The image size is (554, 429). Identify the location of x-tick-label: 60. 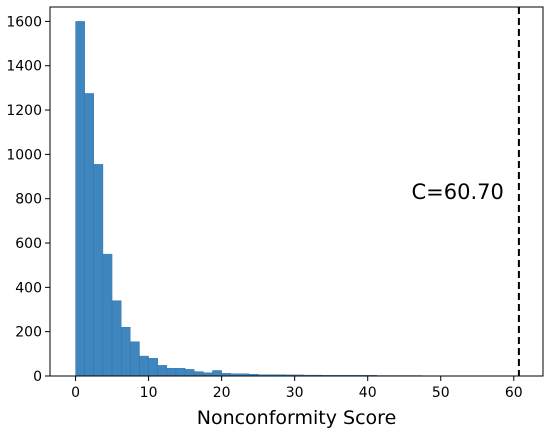
(514, 393).